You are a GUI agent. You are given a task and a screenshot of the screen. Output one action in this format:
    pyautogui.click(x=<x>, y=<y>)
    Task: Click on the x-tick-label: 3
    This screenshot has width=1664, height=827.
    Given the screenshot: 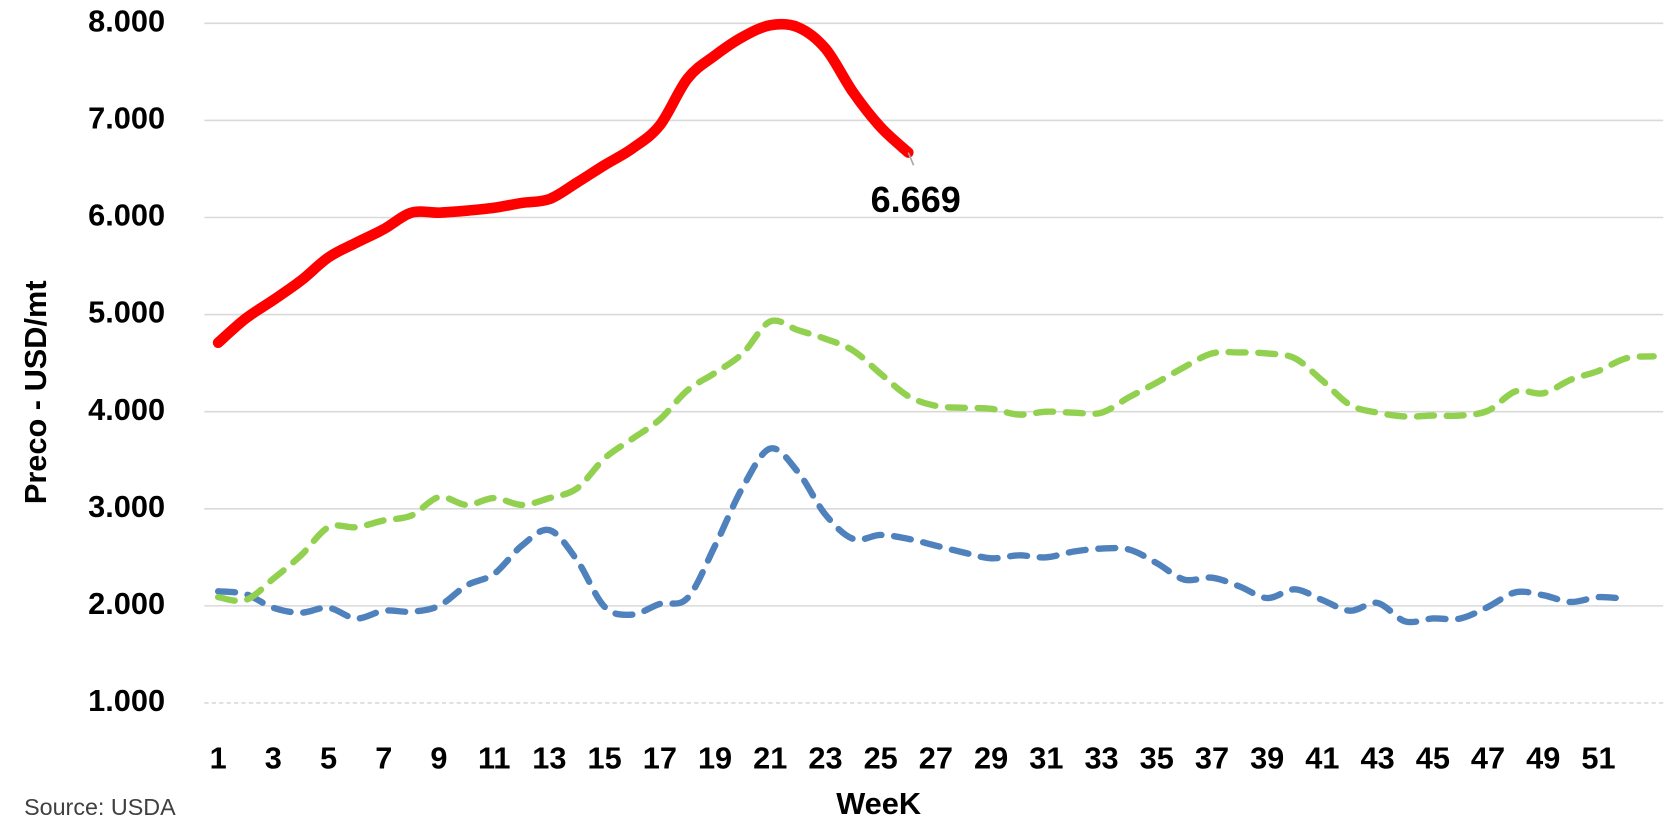 What is the action you would take?
    pyautogui.click(x=273, y=757)
    